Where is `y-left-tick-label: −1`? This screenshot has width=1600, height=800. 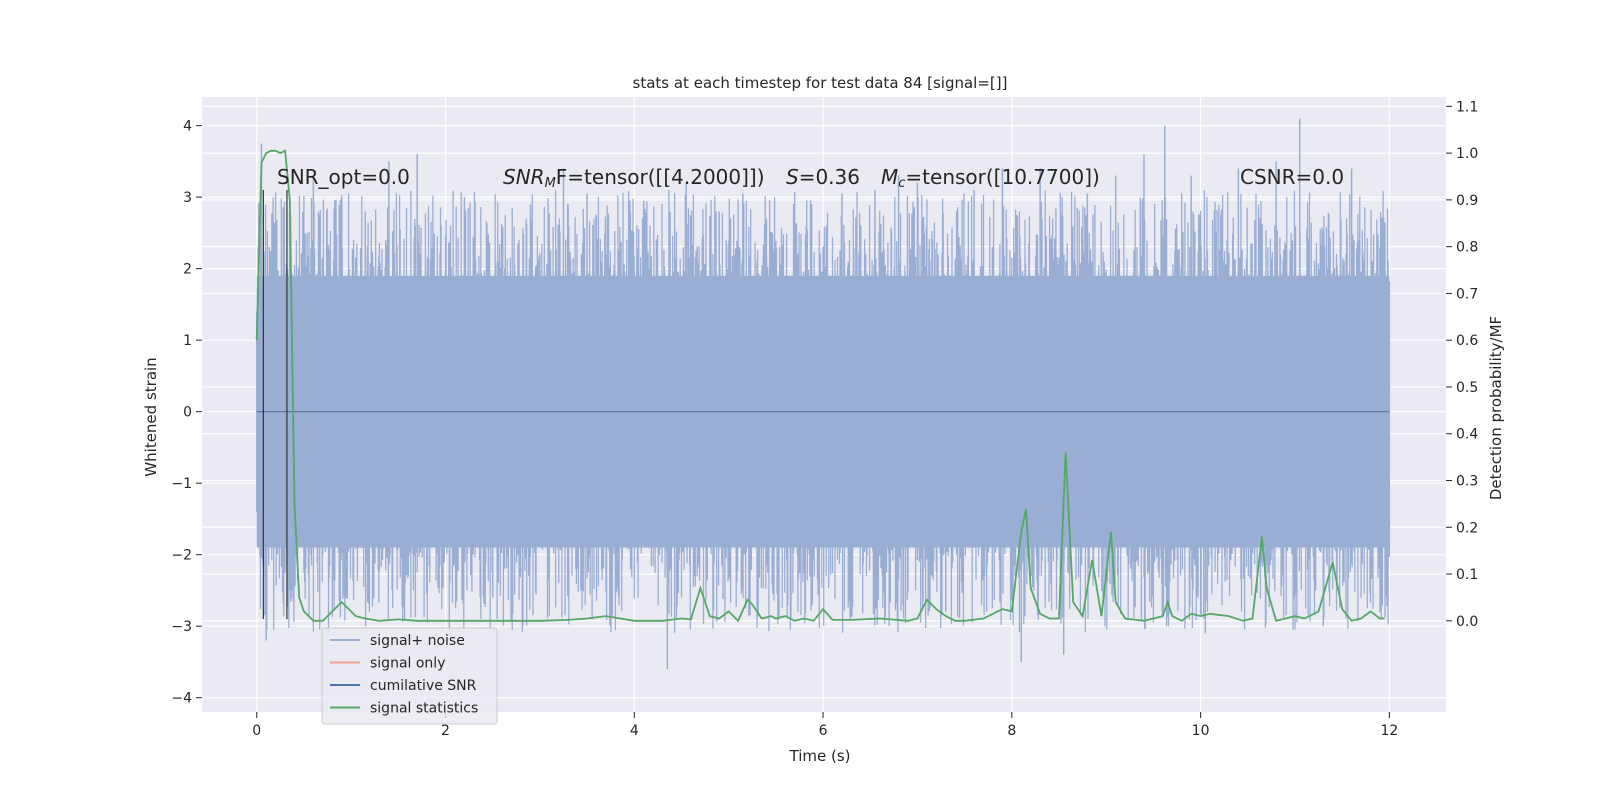 y-left-tick-label: −1 is located at coordinates (181, 484).